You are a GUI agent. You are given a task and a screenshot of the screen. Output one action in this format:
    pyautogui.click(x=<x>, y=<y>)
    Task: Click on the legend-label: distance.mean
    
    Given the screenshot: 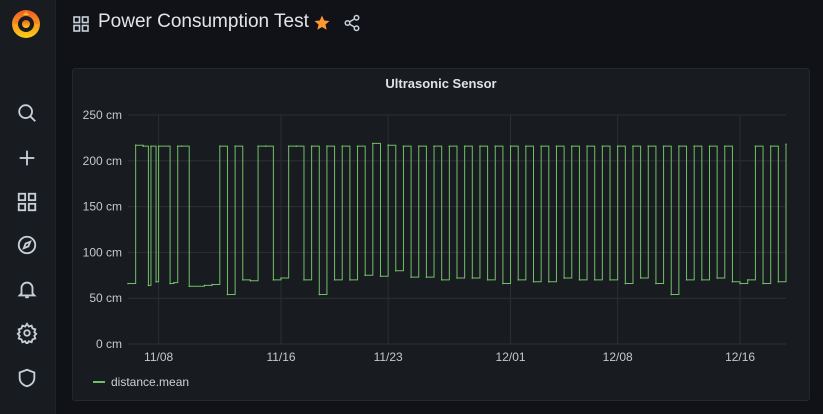 What is the action you would take?
    pyautogui.click(x=150, y=382)
    